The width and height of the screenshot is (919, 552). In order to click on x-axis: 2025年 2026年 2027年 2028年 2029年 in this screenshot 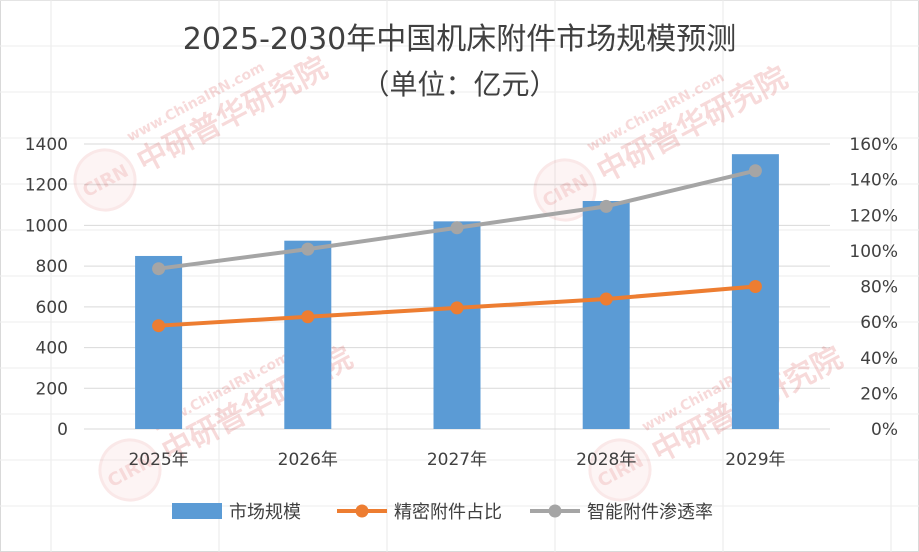, I will do `click(456, 460)`.